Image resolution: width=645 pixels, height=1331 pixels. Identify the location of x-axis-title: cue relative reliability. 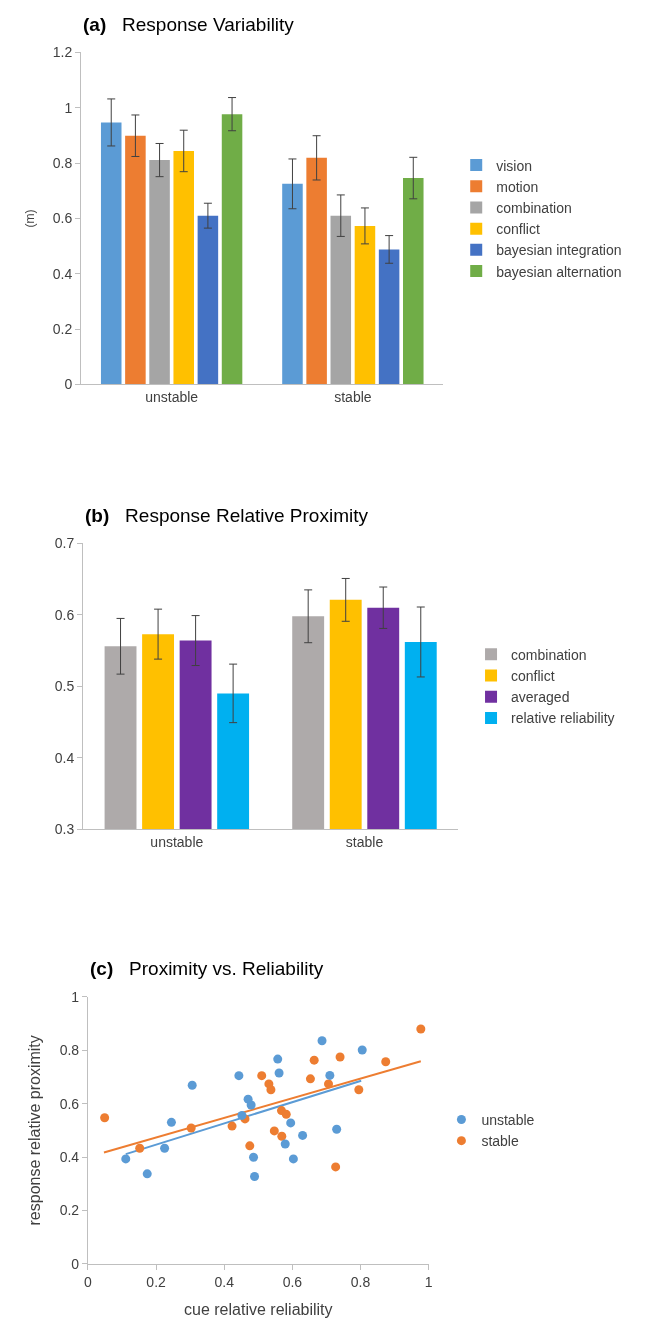
(258, 1310).